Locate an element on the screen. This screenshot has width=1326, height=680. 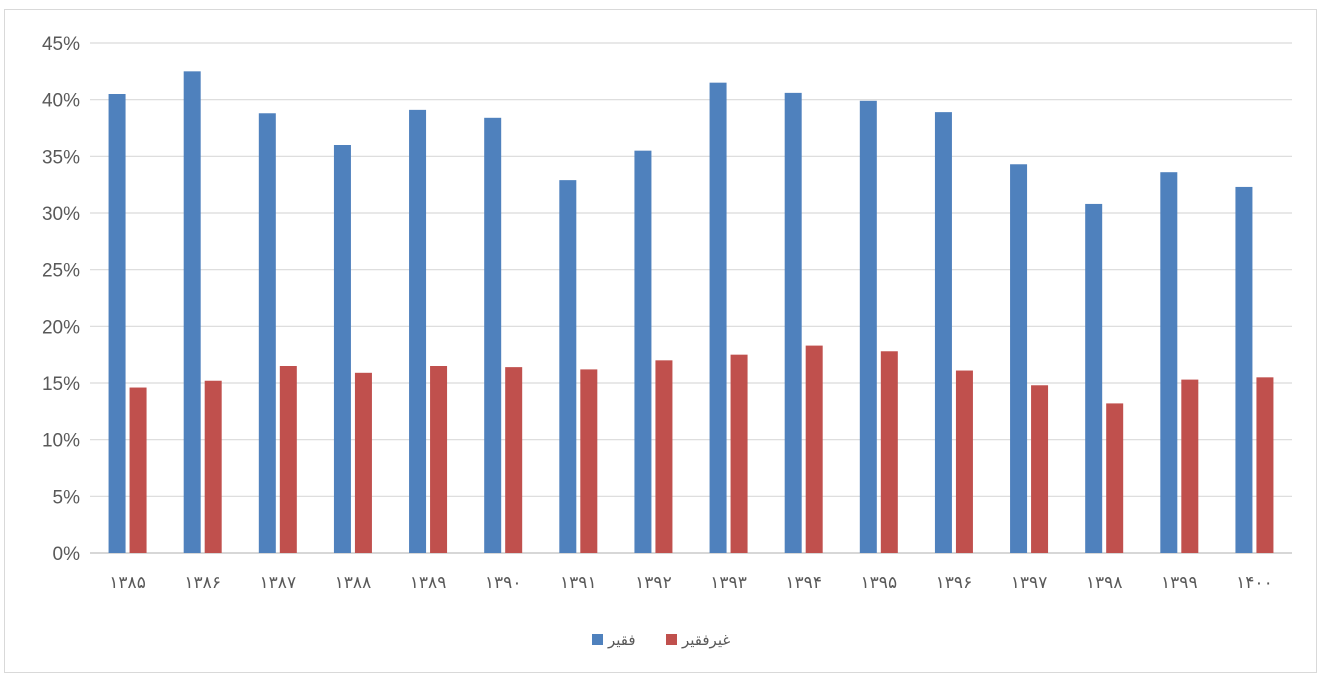
legend-label-poor: فقیر is located at coordinates (621, 640).